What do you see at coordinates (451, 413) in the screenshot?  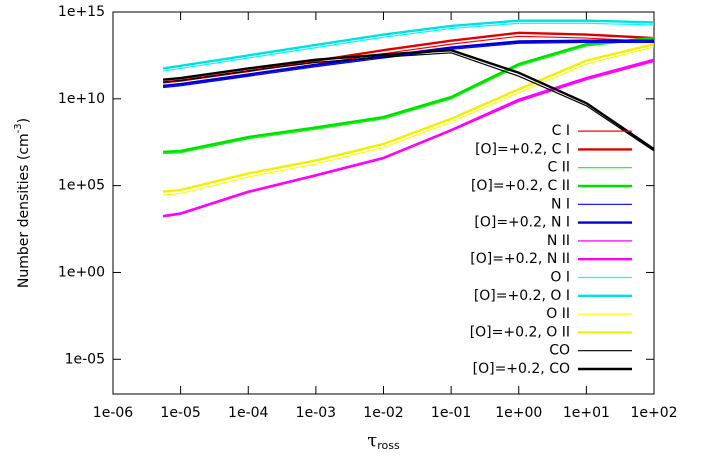 I see `x-tick-label: 1e-01` at bounding box center [451, 413].